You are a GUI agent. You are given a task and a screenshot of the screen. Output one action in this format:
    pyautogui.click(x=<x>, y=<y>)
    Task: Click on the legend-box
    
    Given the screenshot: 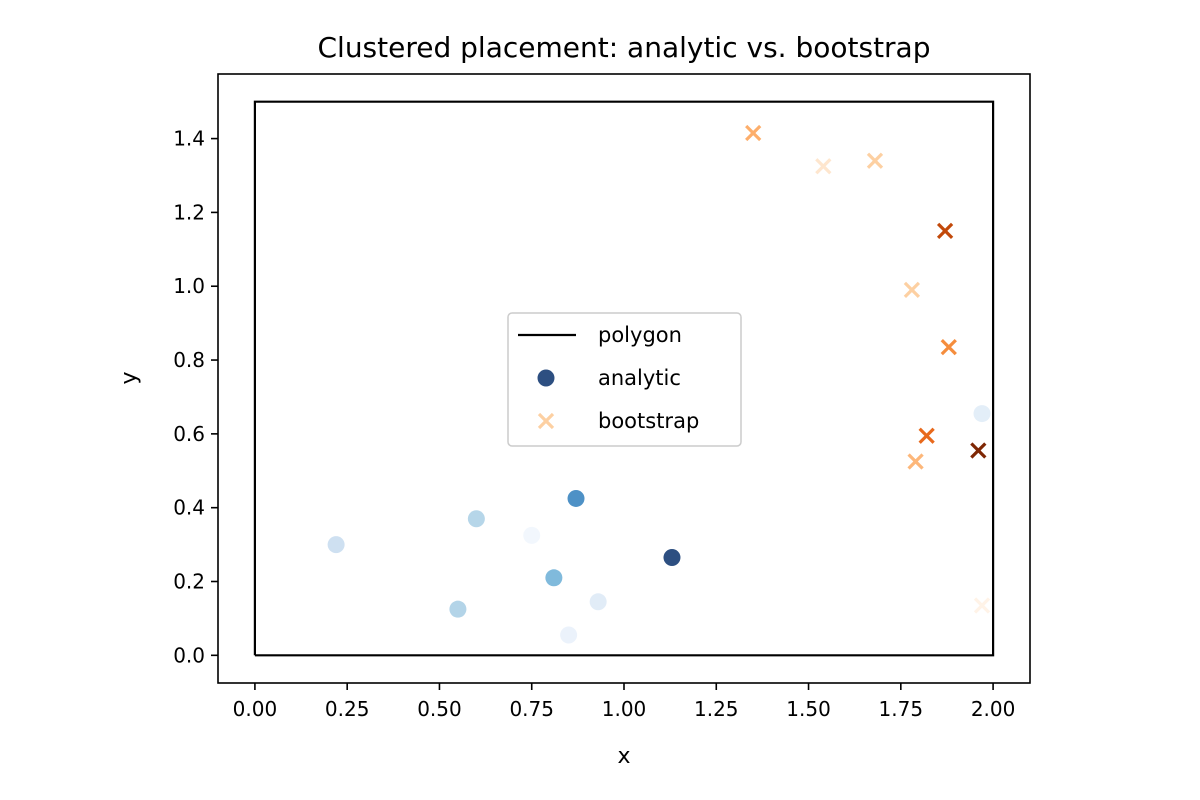 What is the action you would take?
    pyautogui.click(x=624, y=379)
    